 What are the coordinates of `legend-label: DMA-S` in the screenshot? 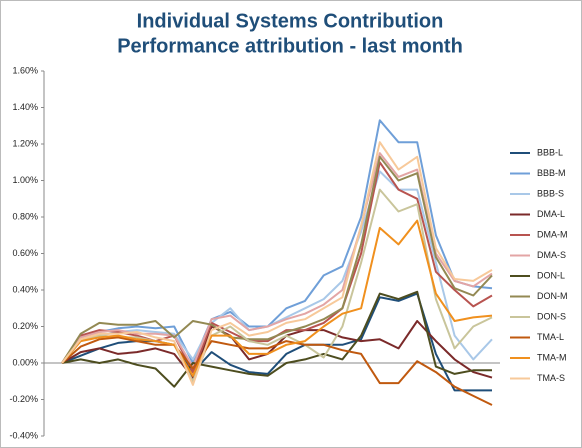 It's located at (551, 255).